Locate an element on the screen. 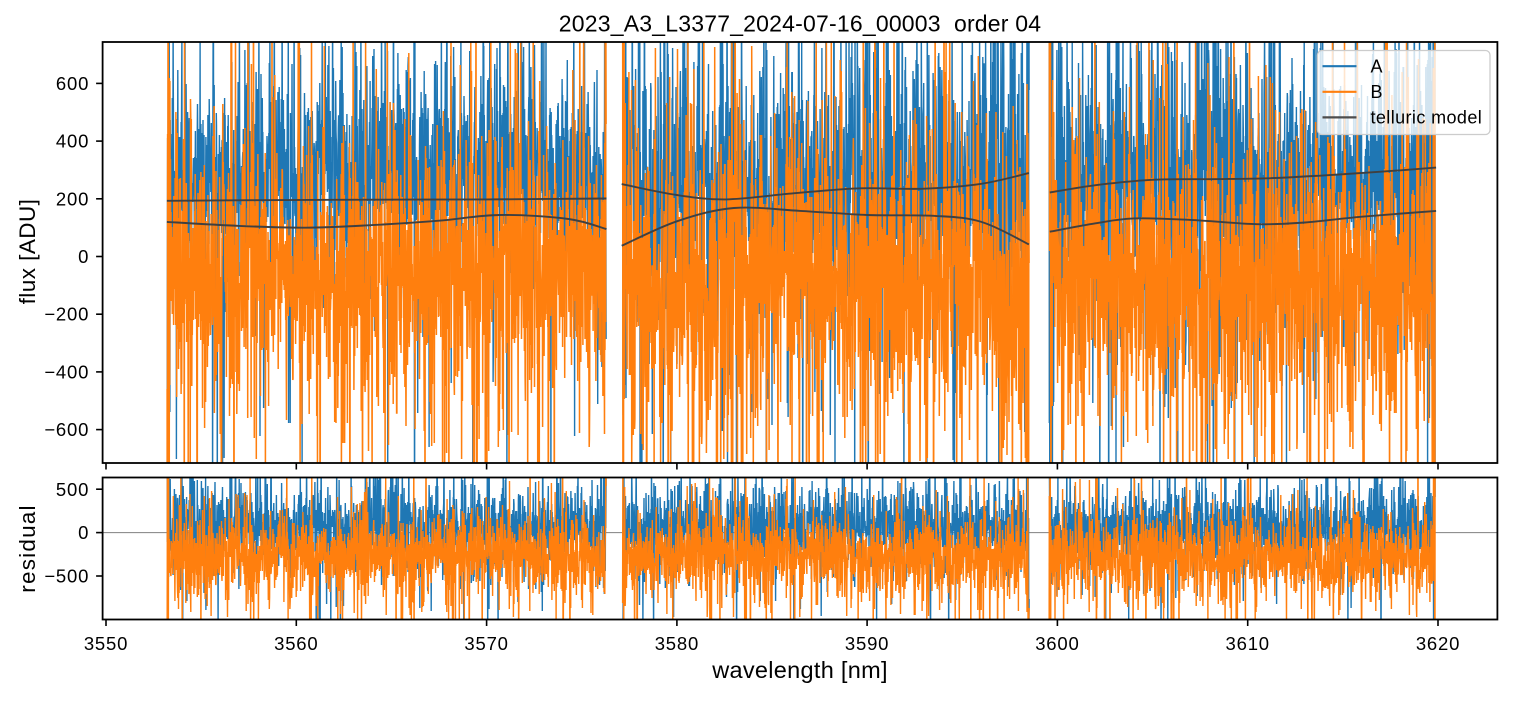  svg-text: 3580 is located at coordinates (677, 643).